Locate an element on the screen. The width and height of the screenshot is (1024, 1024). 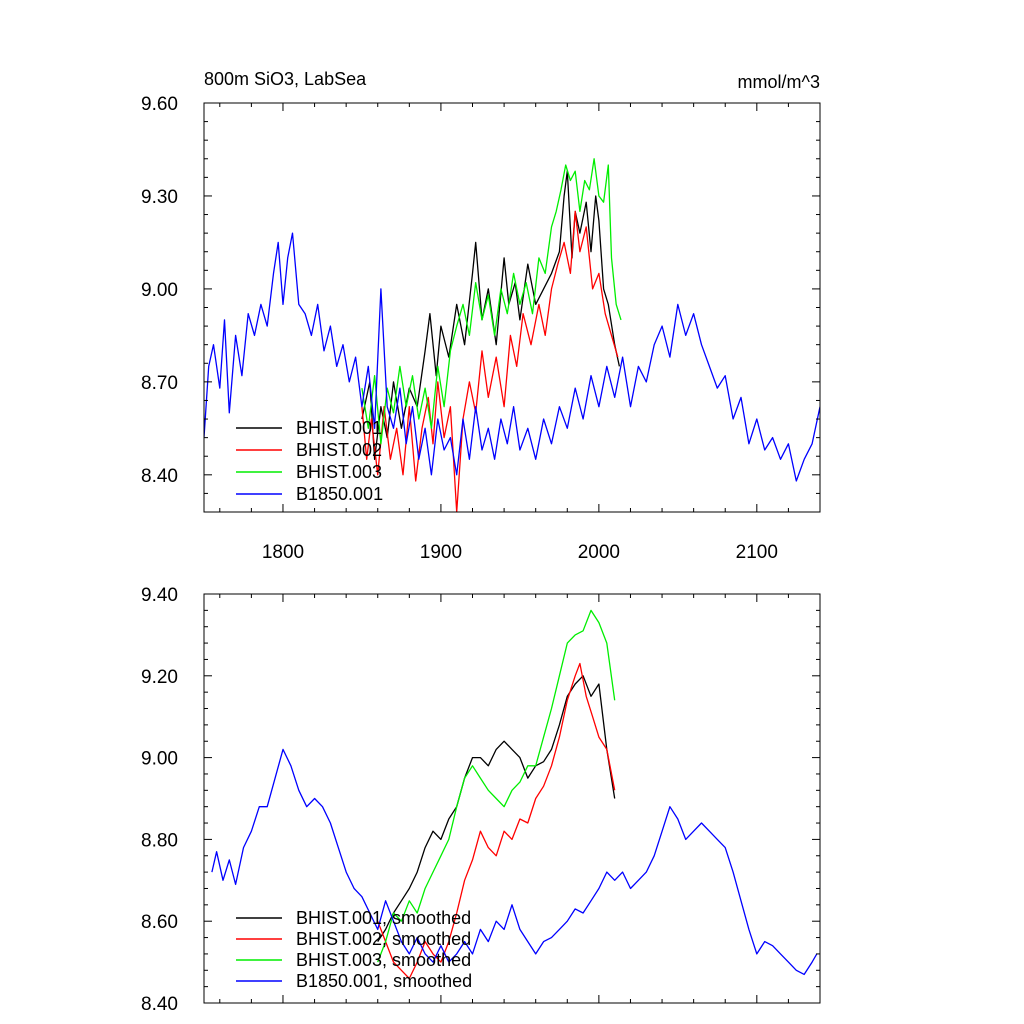
y-tick-label: 9.60 is located at coordinates (159, 104).